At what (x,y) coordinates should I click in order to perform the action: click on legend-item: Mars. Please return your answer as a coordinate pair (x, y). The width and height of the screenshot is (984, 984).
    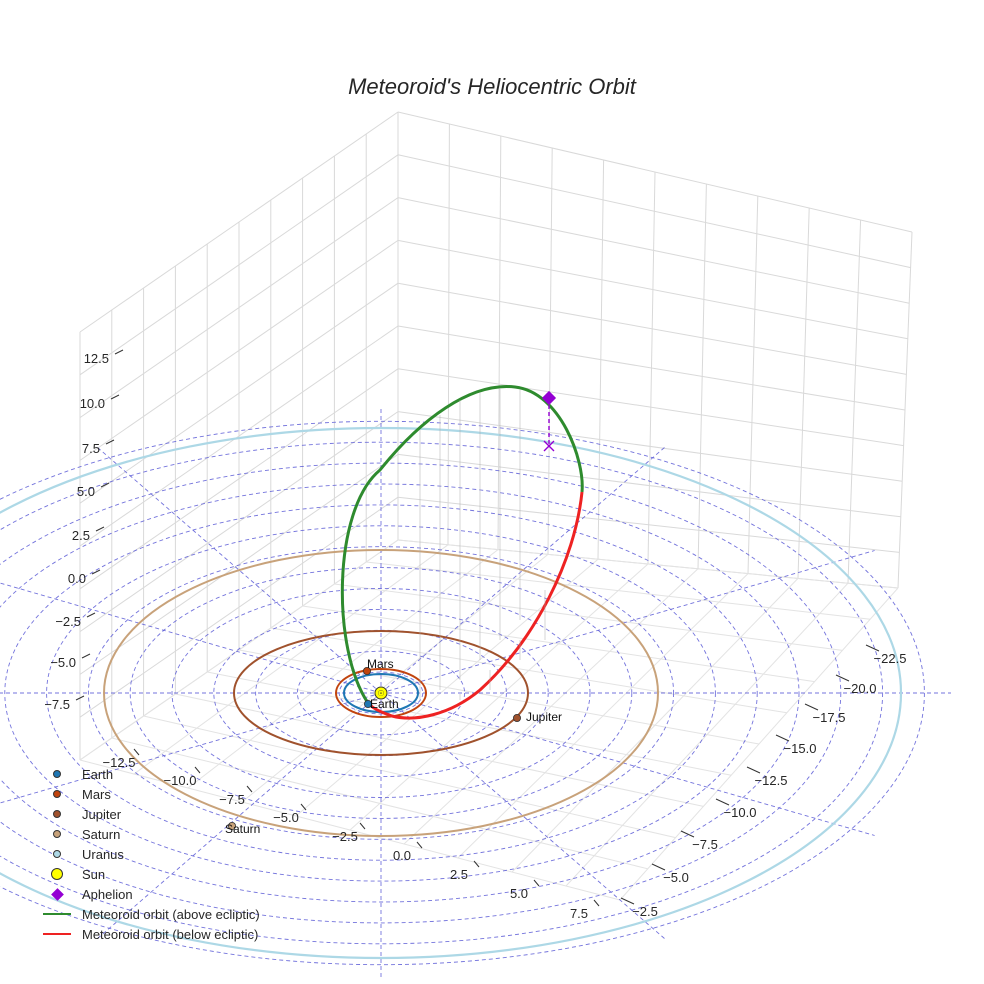
    Looking at the image, I should click on (150, 794).